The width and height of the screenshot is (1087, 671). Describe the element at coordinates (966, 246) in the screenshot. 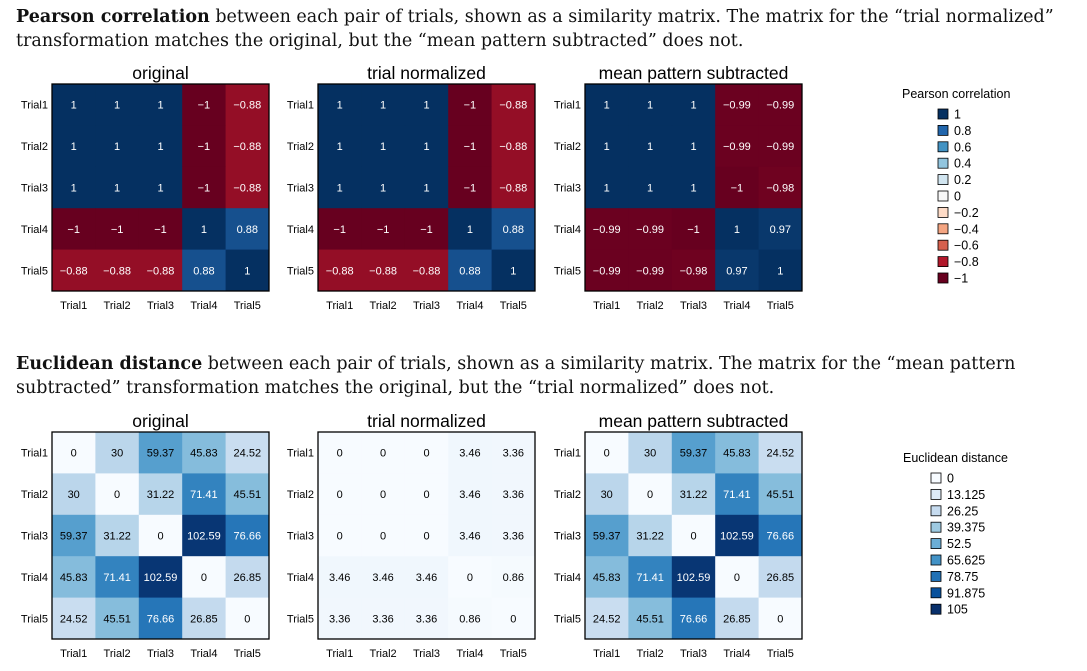

I see `legend-label: −0.6` at that location.